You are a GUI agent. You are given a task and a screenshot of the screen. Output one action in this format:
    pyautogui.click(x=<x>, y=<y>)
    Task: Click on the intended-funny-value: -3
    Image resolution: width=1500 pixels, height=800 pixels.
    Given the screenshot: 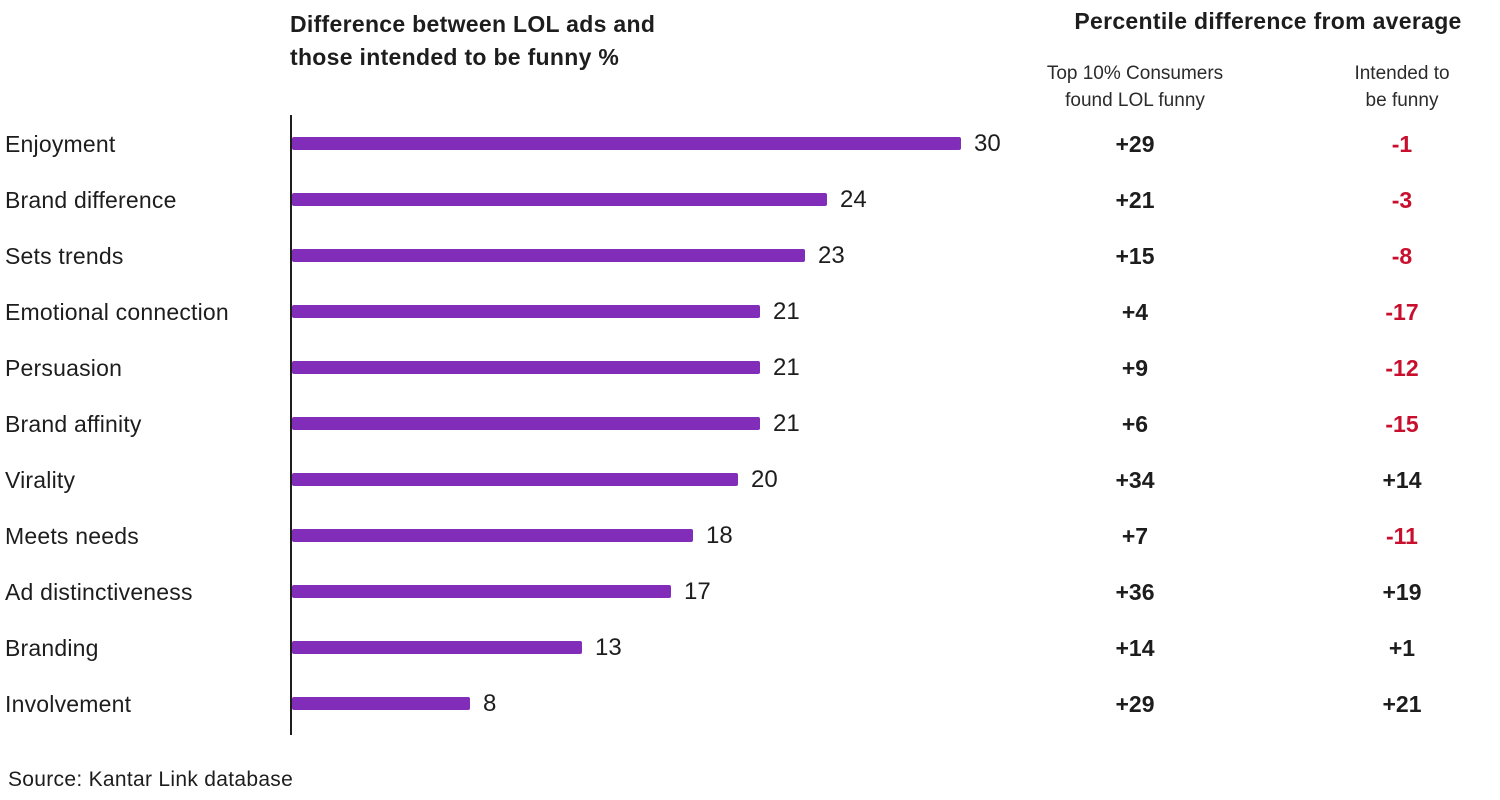 What is the action you would take?
    pyautogui.click(x=1402, y=200)
    